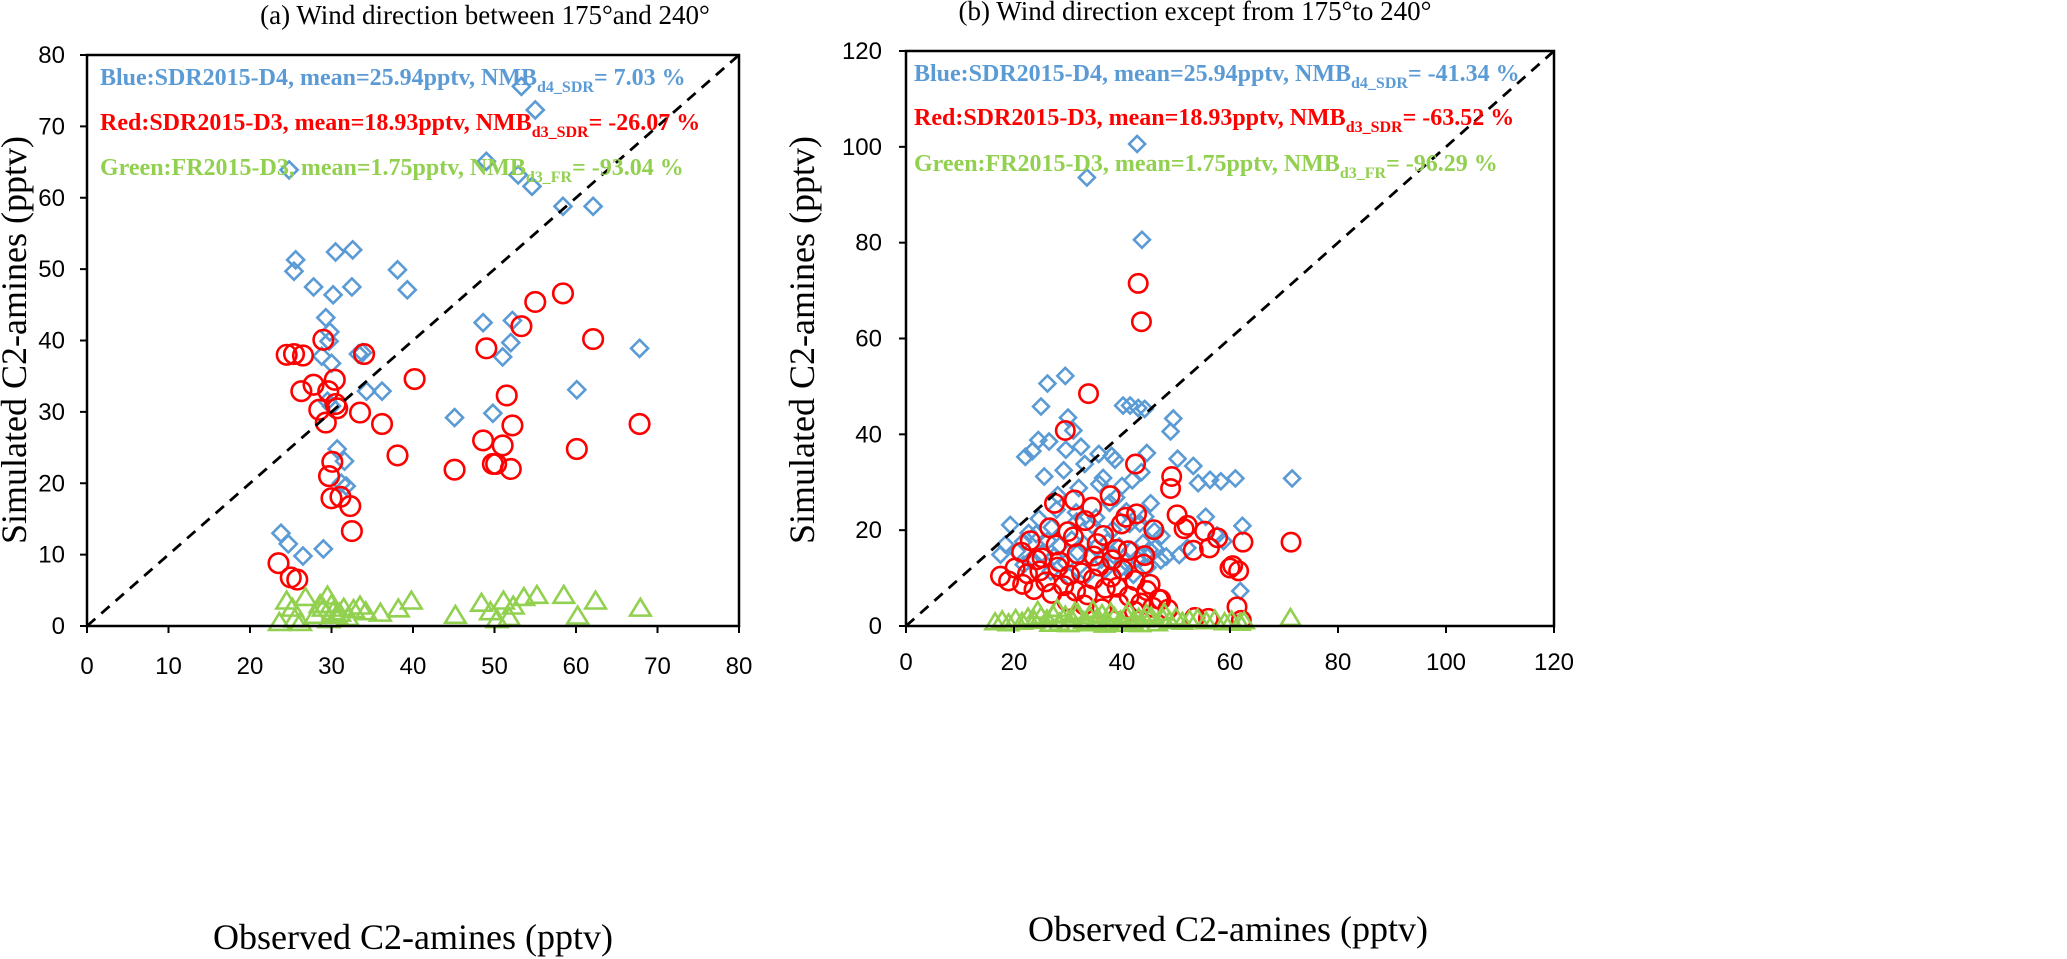 The image size is (2067, 959). I want to click on panel-b-y-tick-label: 20, so click(868, 530).